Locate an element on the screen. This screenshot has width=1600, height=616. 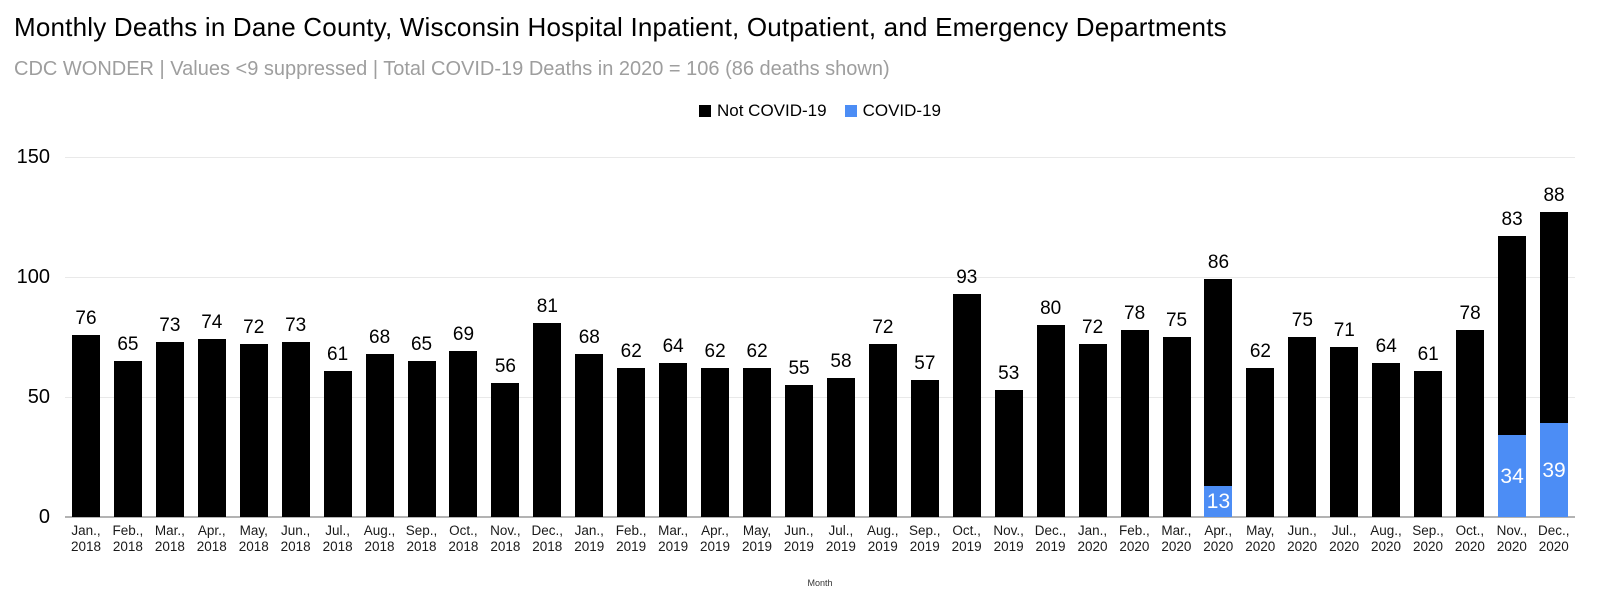
chart-legend: Not COVID-19 COVID-19 is located at coordinates (820, 111).